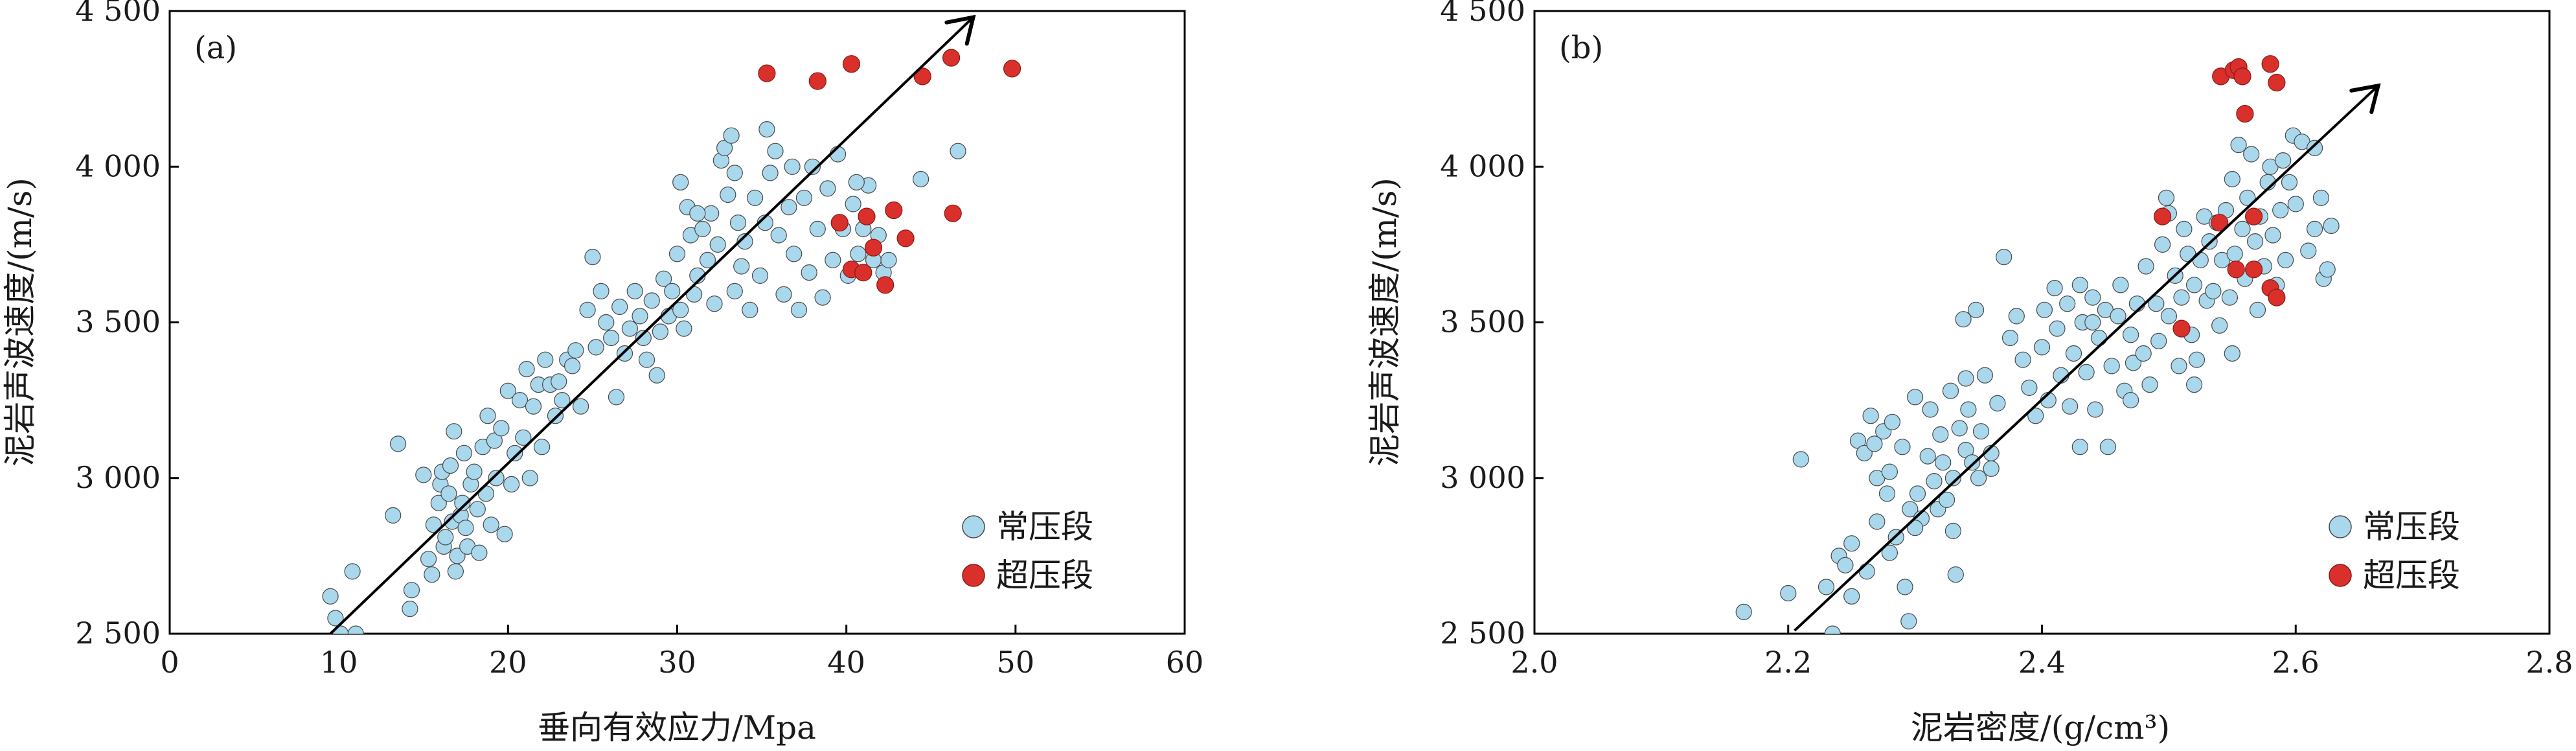 Image resolution: width=2576 pixels, height=751 pixels. What do you see at coordinates (1788, 662) in the screenshot?
I see `x-tick-label: 2.2` at bounding box center [1788, 662].